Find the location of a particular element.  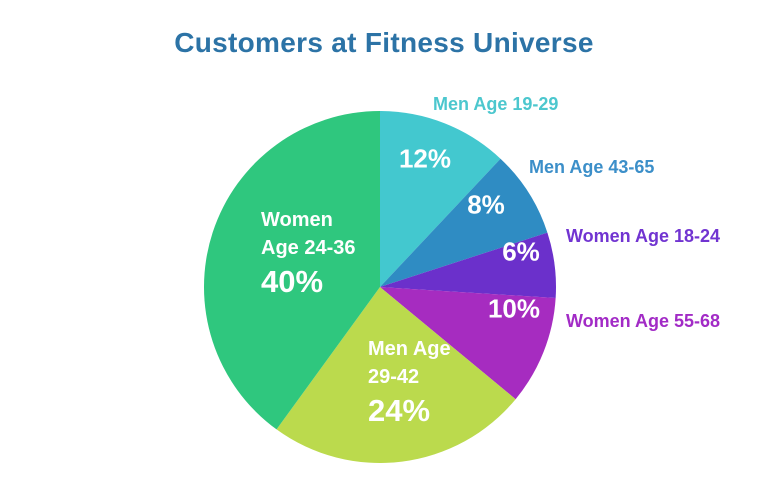

slice-pct-women-24-36: 40% is located at coordinates (292, 281).